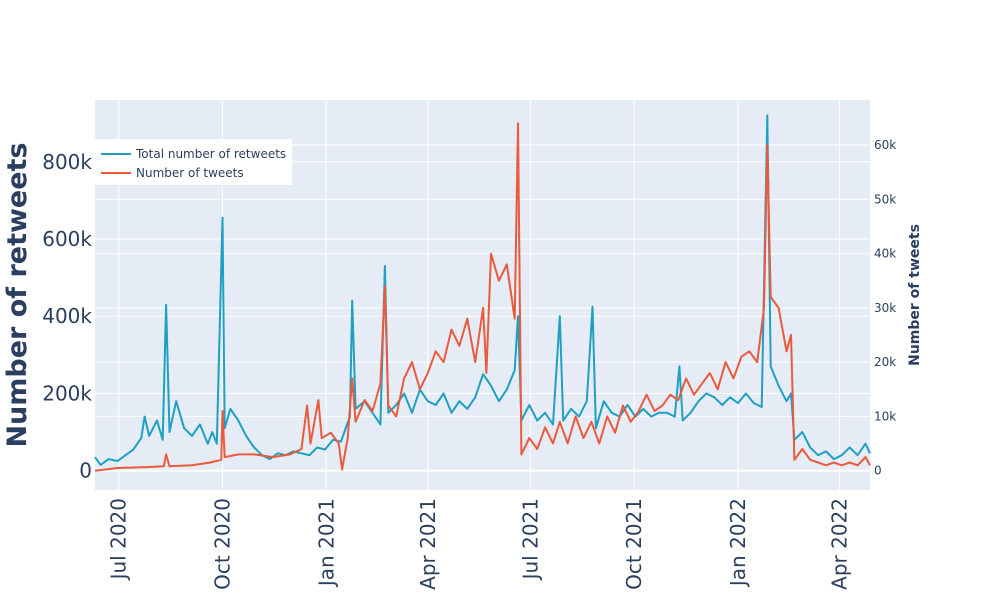 The image size is (1000, 600). I want to click on y-tick-label: 800k, so click(67, 162).